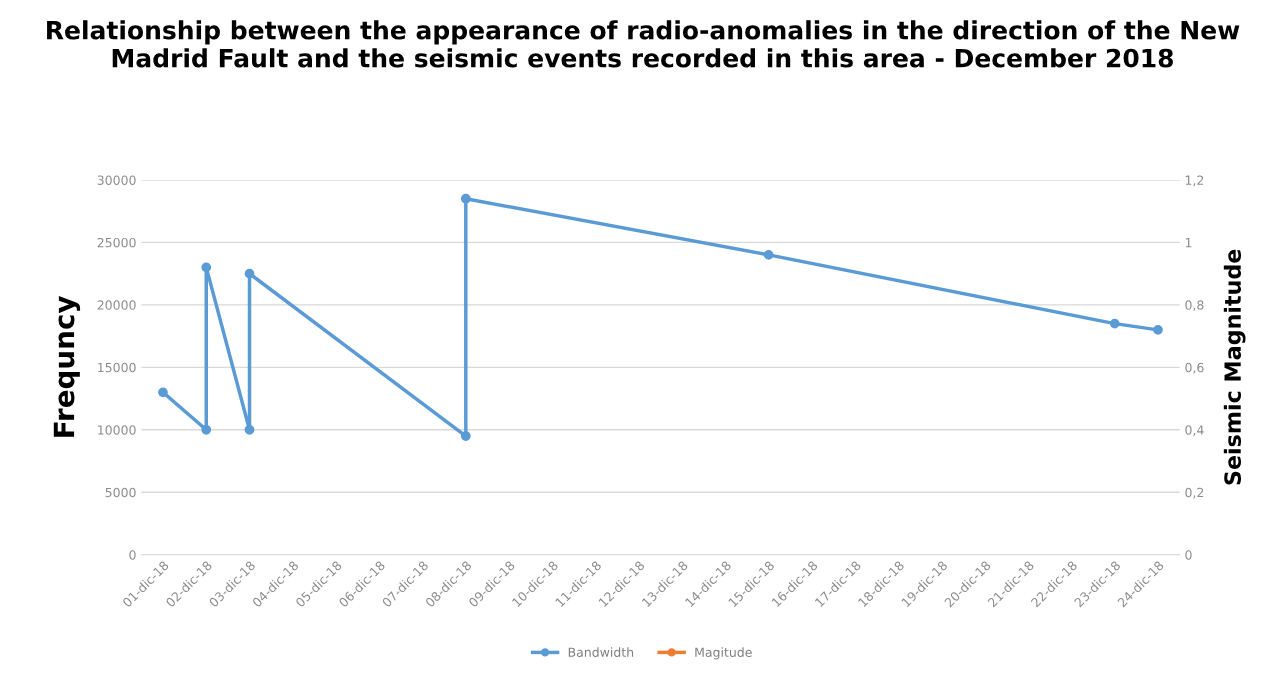 Image resolution: width=1285 pixels, height=674 pixels. Describe the element at coordinates (1234, 367) in the screenshot. I see `y2-axis-title: Seismic Magnitude` at that location.